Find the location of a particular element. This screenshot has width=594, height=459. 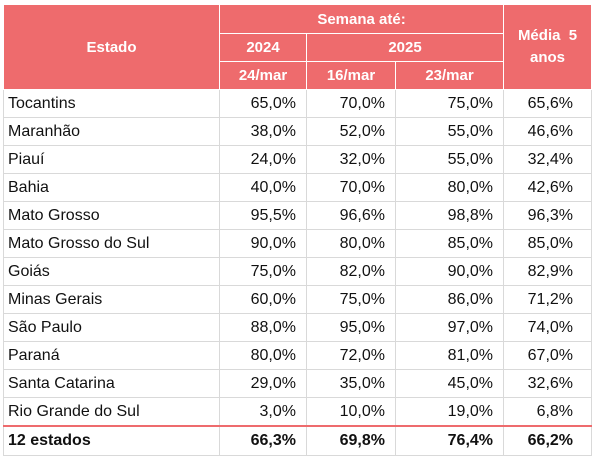

cell-media: 42,6% is located at coordinates (548, 187).